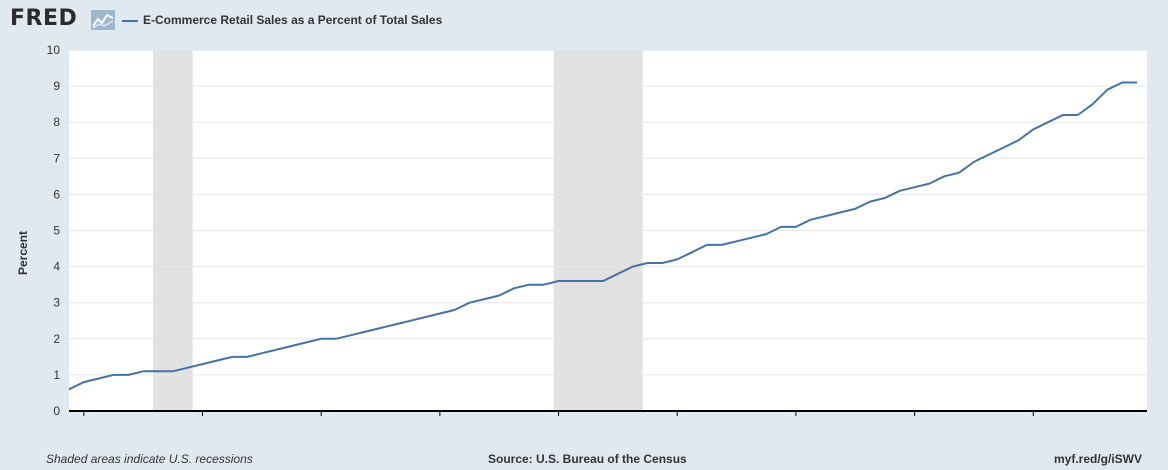 The height and width of the screenshot is (470, 1168). I want to click on legend-swatch, so click(130, 21).